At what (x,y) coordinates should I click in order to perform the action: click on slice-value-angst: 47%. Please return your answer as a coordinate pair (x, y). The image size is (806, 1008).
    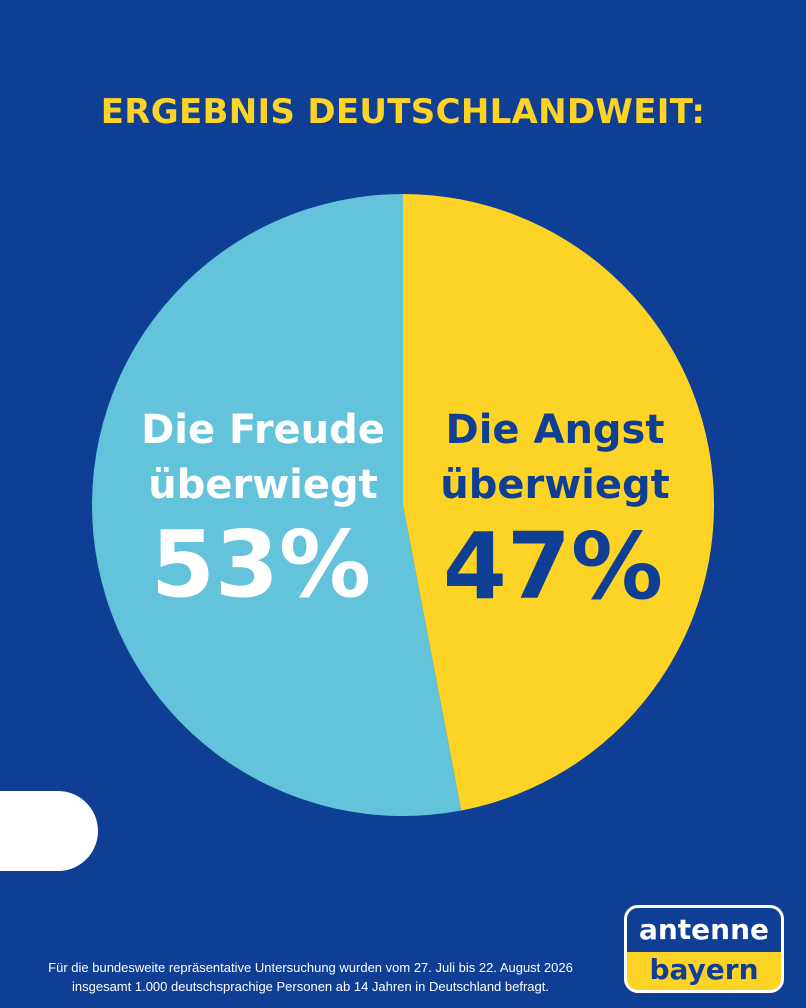
    Looking at the image, I should click on (553, 566).